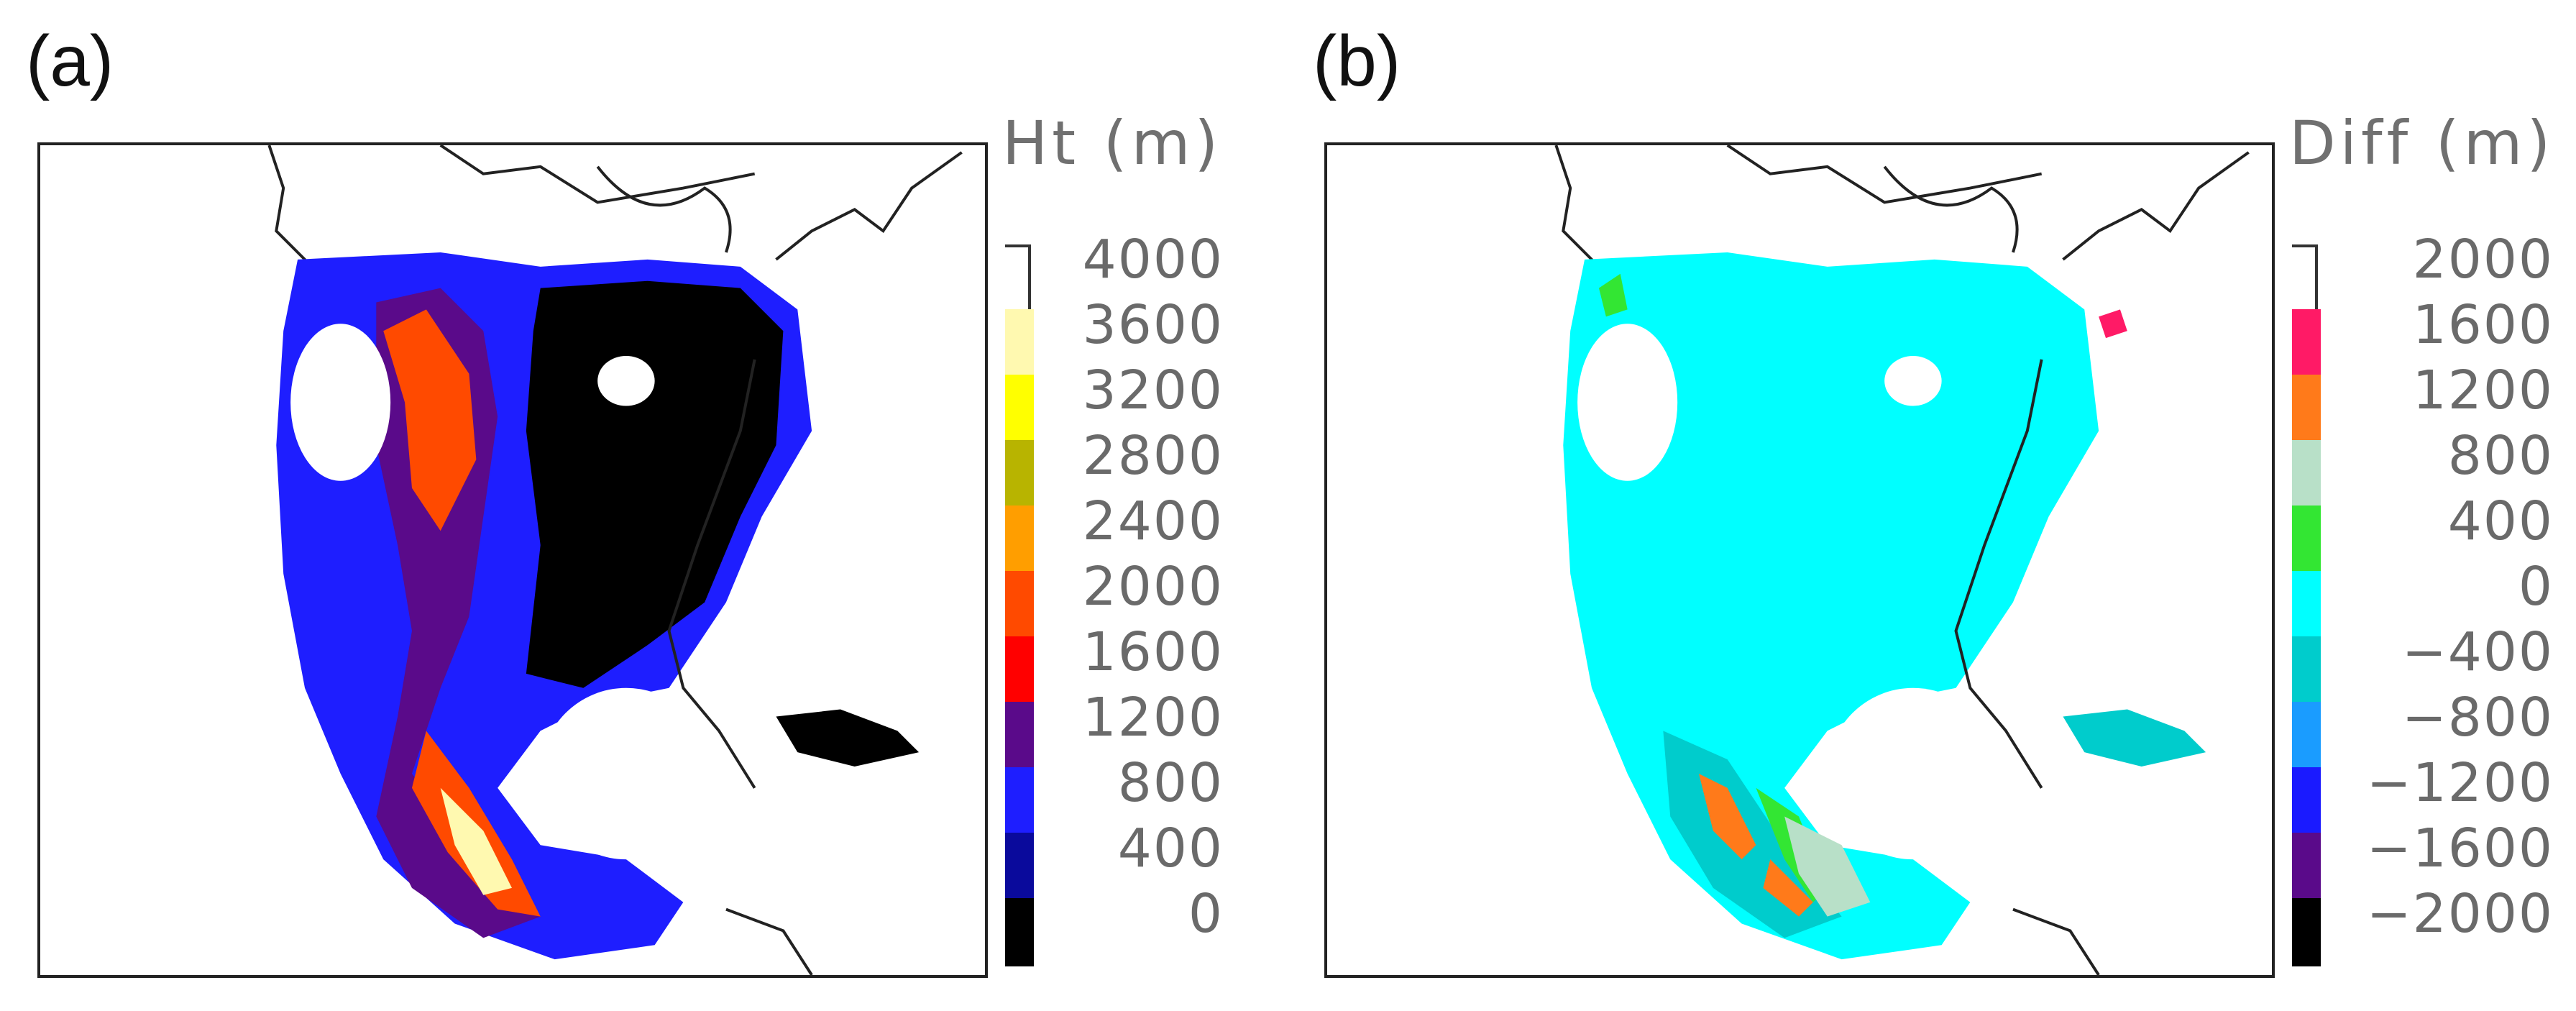 The image size is (2576, 1011). I want to click on legend-title-b: Diff (m), so click(2422, 143).